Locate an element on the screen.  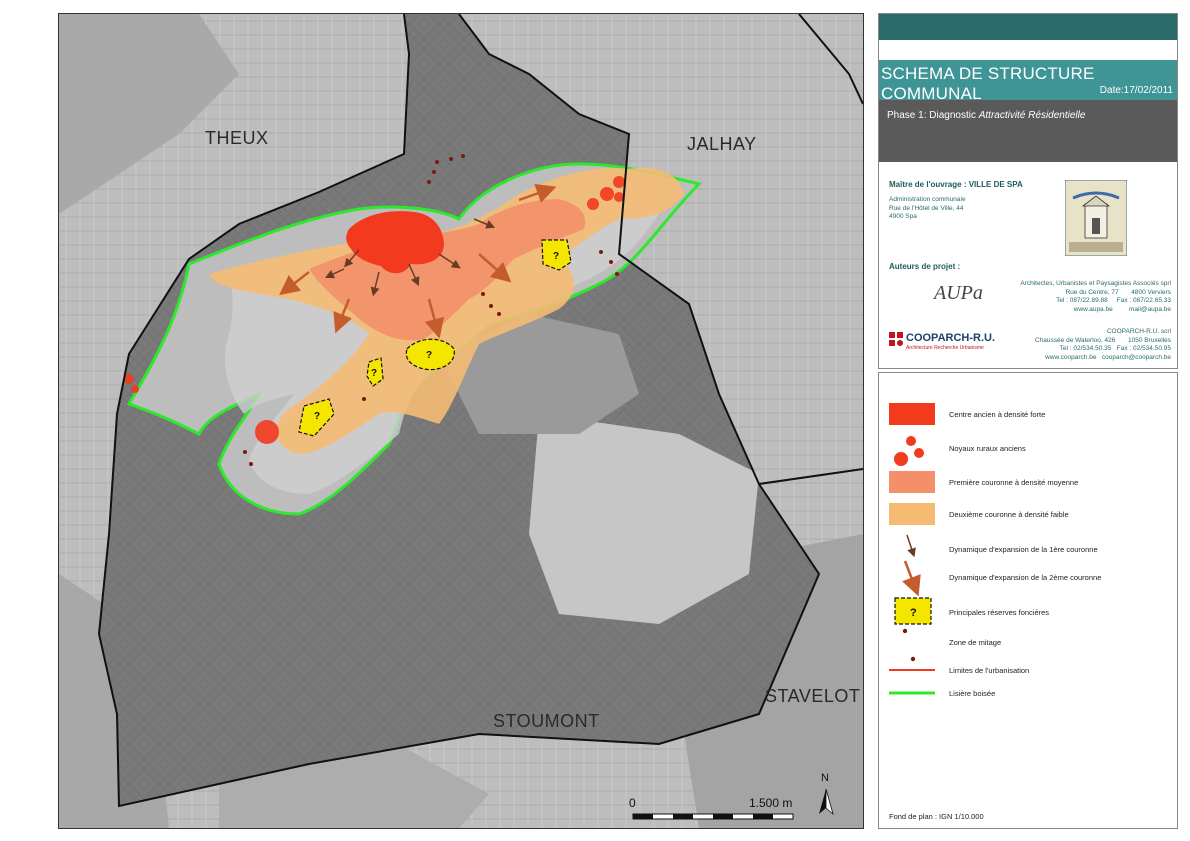
expansion-arrows-second is located at coordinates (418, 261).